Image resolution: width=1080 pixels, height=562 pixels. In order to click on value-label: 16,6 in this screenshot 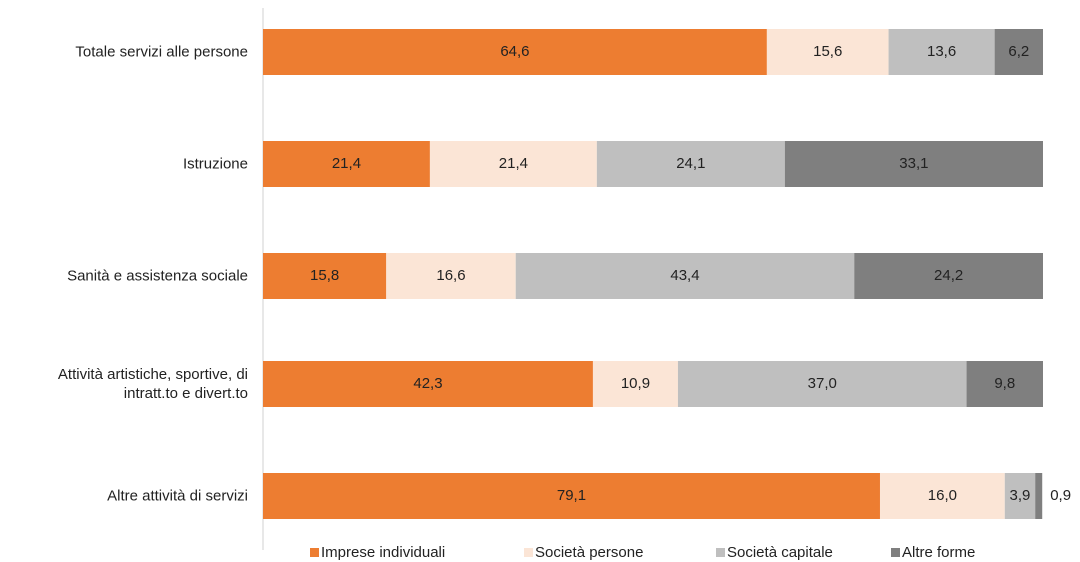, I will do `click(450, 275)`.